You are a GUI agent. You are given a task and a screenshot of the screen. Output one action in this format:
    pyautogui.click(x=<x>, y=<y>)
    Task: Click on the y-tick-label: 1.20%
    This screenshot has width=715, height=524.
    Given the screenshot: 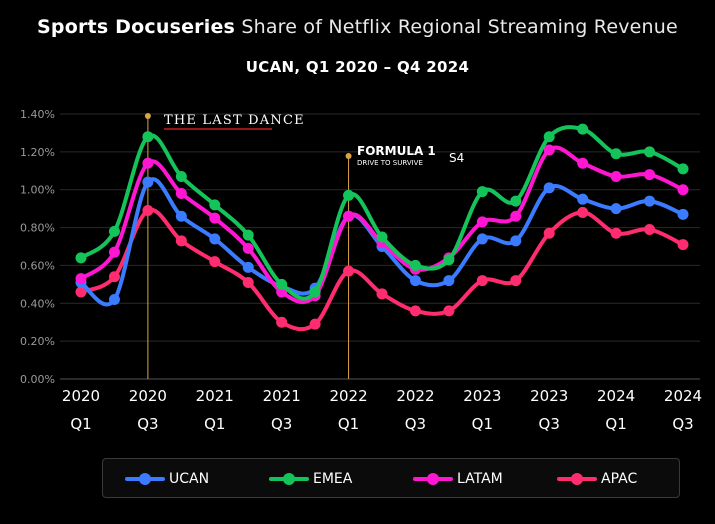 What is the action you would take?
    pyautogui.click(x=37, y=152)
    